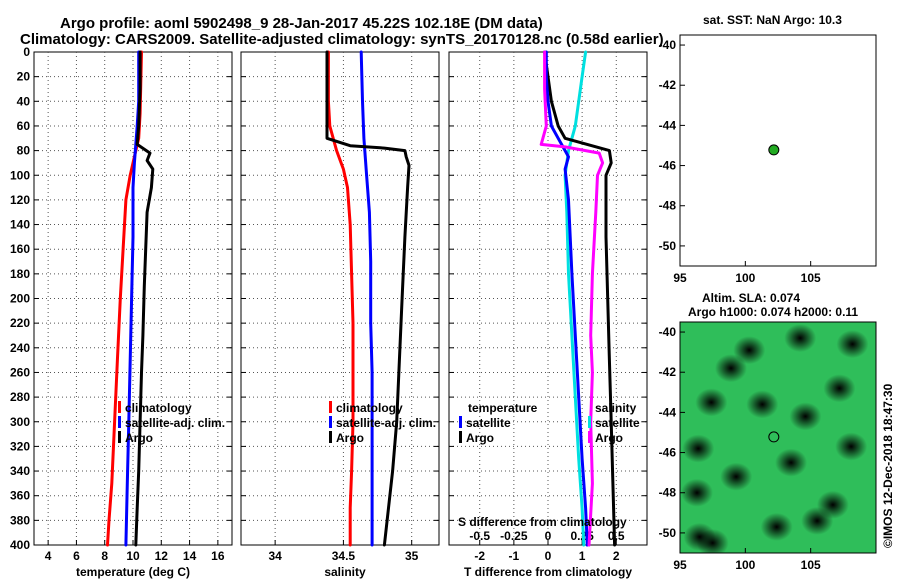 The width and height of the screenshot is (900, 580). I want to click on x-tick-label: -2, so click(479, 556).